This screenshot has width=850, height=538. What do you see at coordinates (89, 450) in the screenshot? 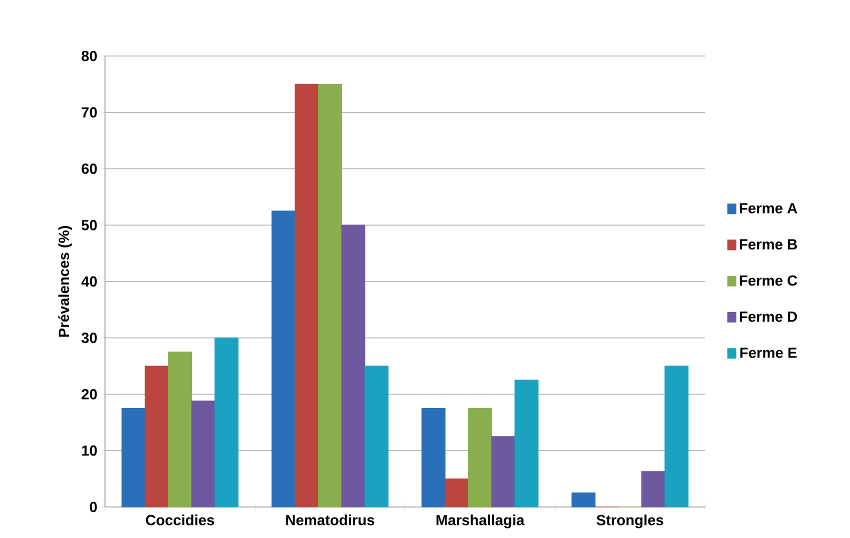
I see `y-tick-label: 10` at bounding box center [89, 450].